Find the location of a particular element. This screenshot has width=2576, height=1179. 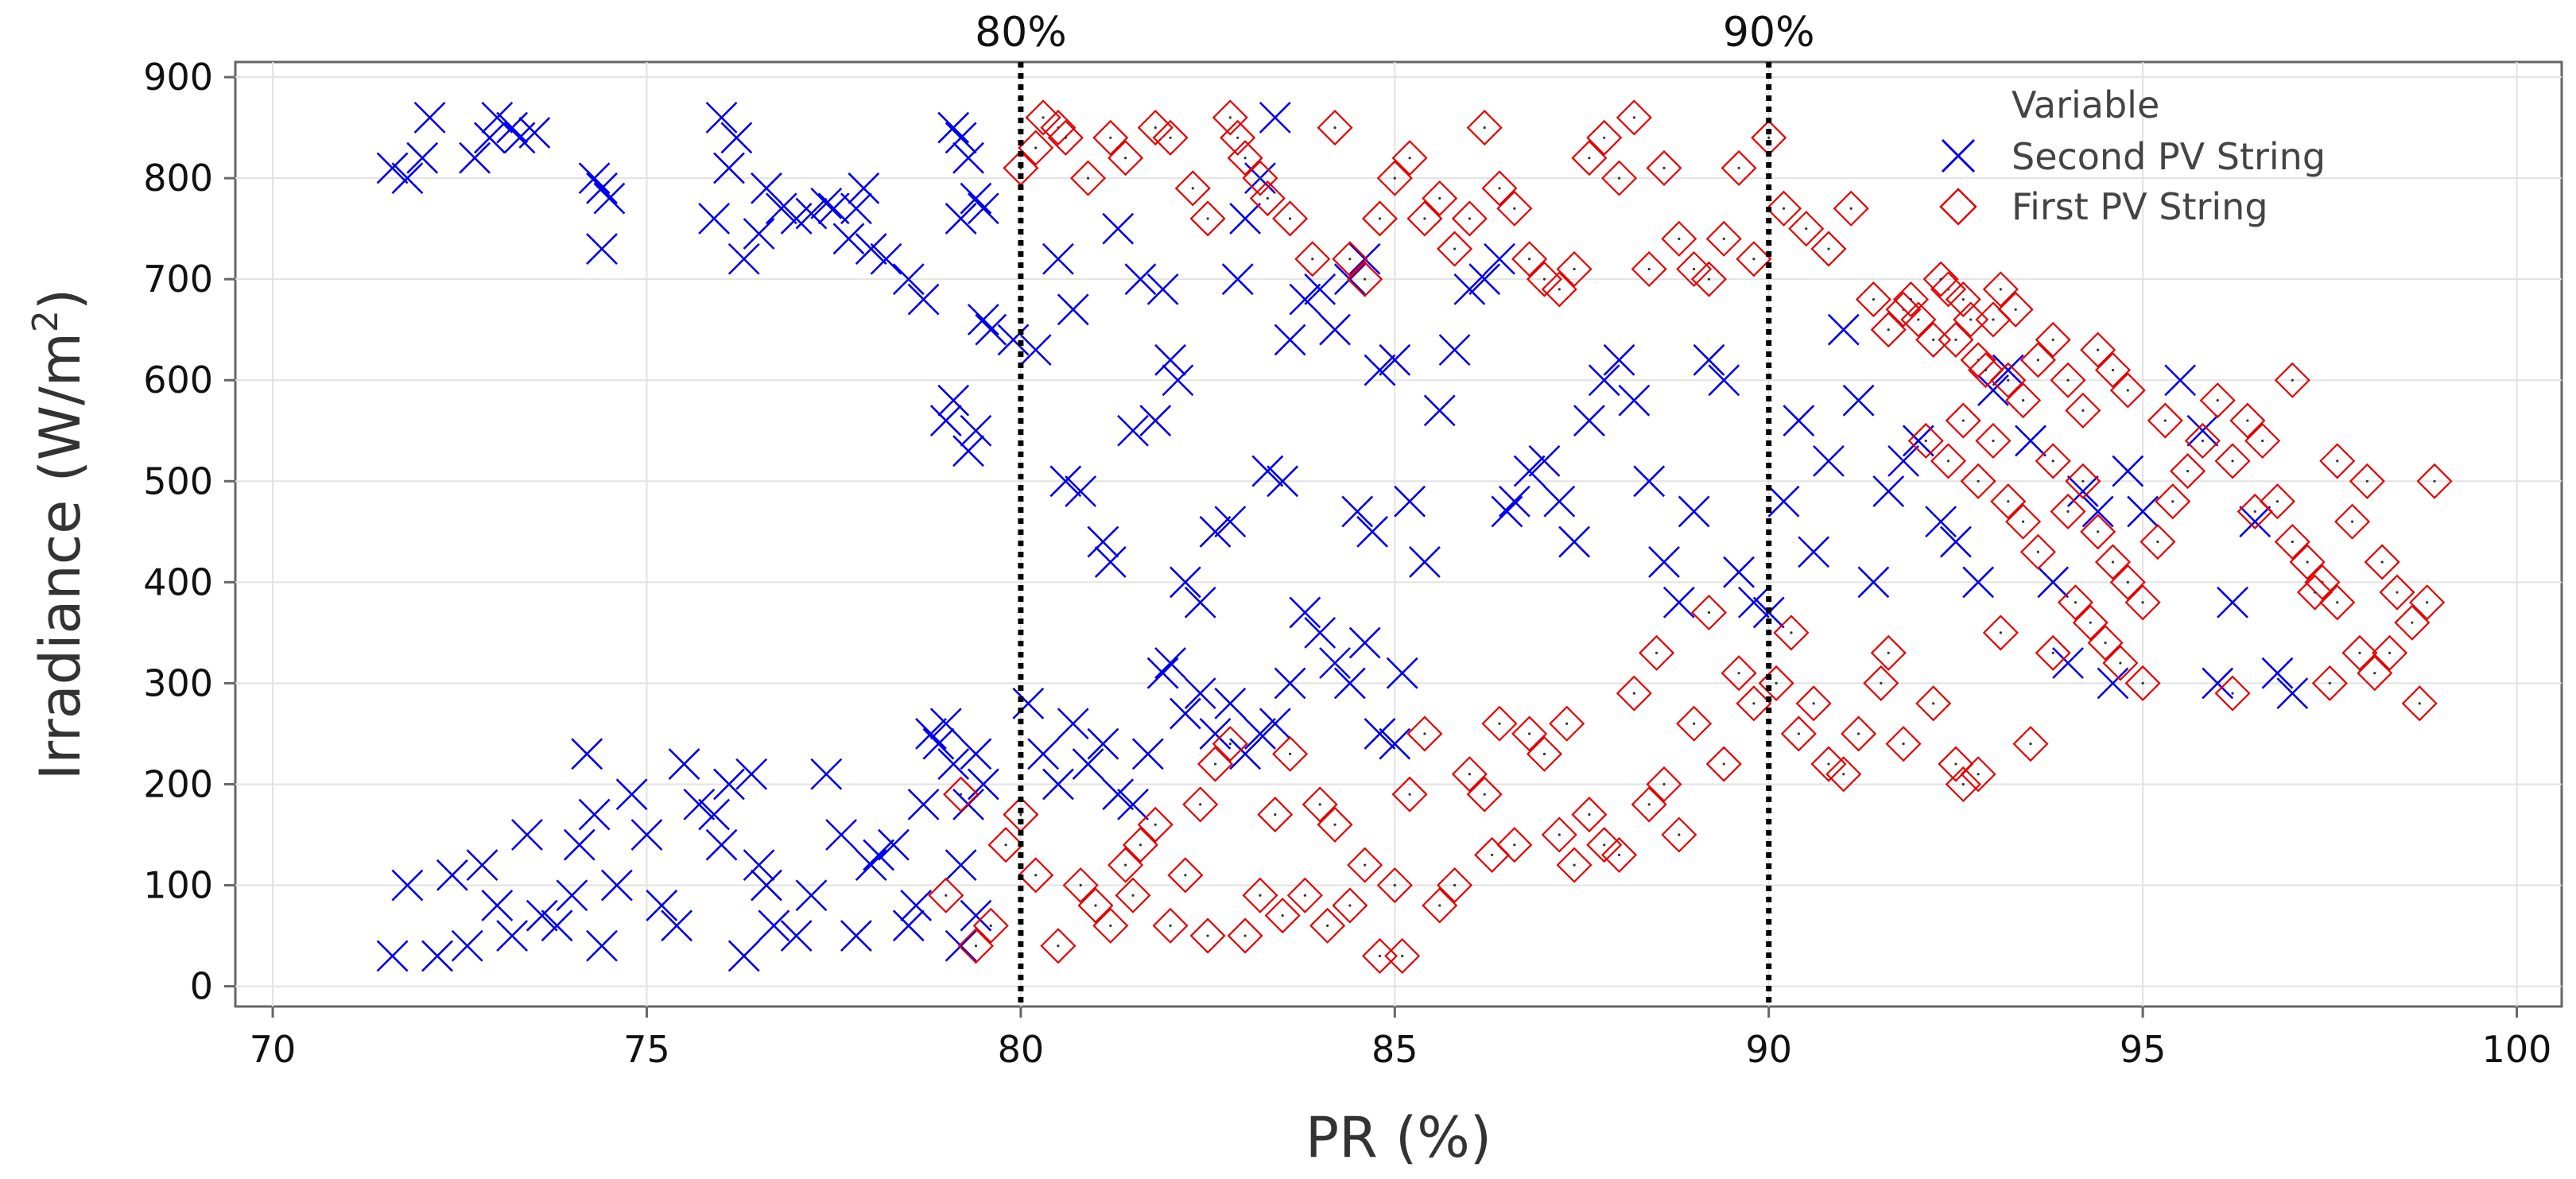

x-tick-label: 90 is located at coordinates (1768, 1050).